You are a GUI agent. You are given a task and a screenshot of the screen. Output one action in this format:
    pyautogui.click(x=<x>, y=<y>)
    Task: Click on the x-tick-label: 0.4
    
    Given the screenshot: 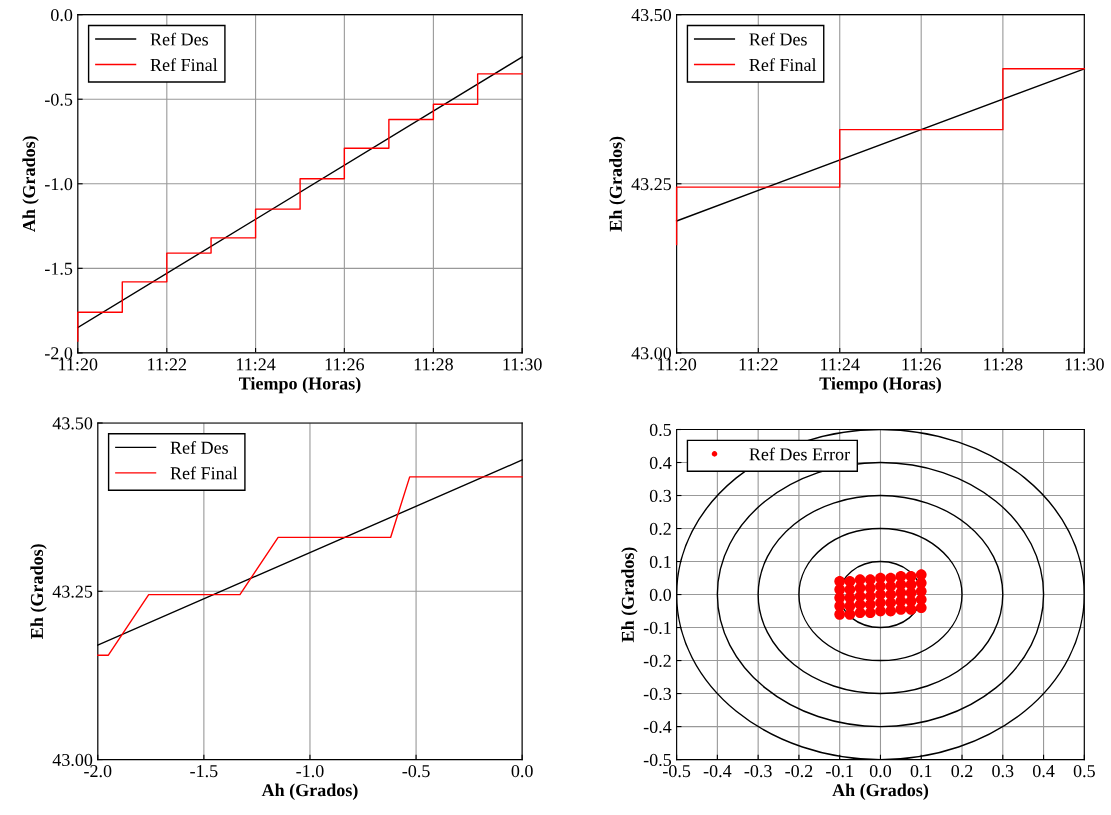 What is the action you would take?
    pyautogui.click(x=1043, y=771)
    